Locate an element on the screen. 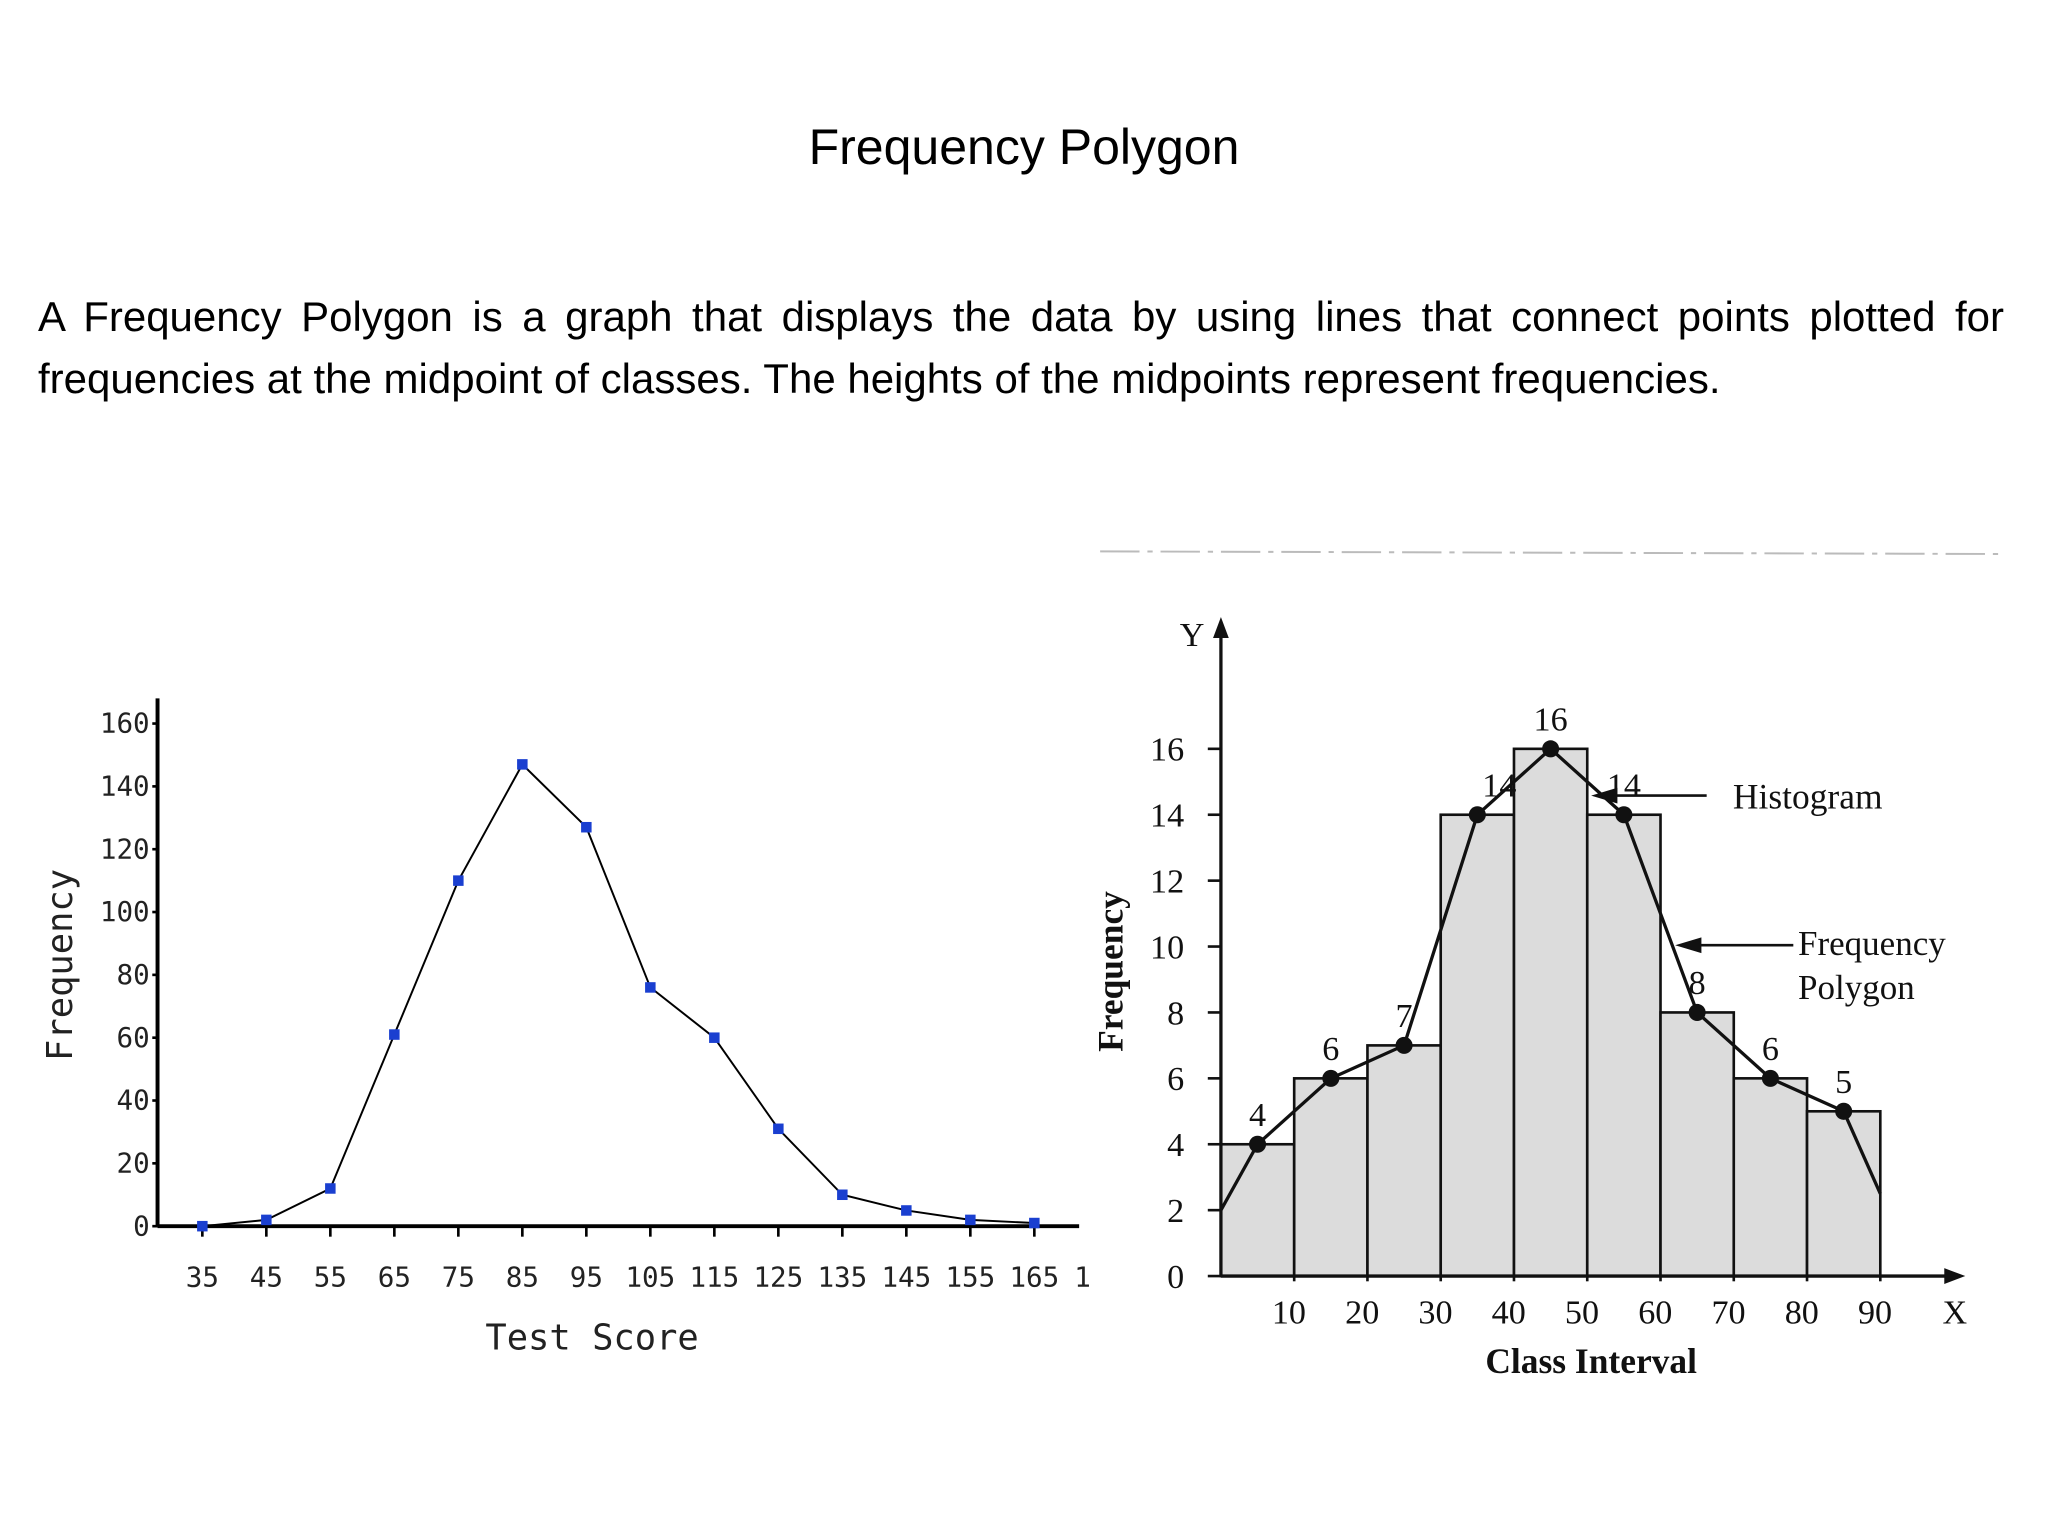  x-tick-label: 155 is located at coordinates (970, 1278).